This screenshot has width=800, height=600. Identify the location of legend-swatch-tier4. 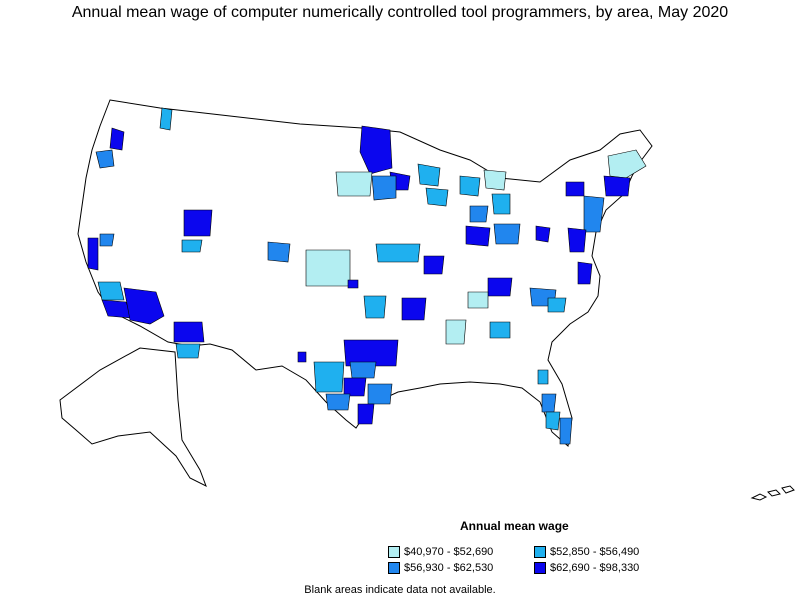
(540, 568).